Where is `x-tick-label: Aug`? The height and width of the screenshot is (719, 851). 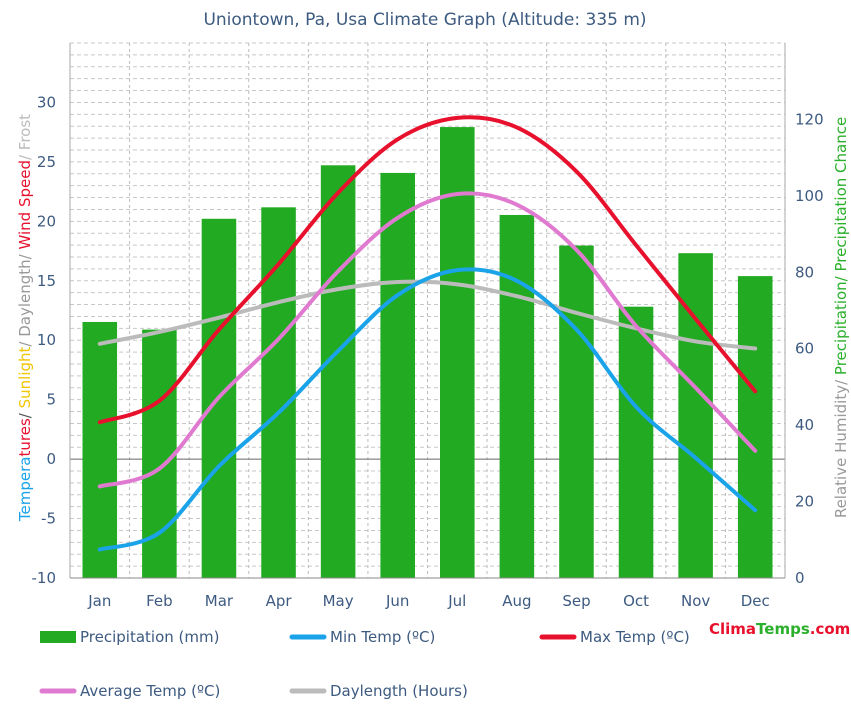
x-tick-label: Aug is located at coordinates (516, 601).